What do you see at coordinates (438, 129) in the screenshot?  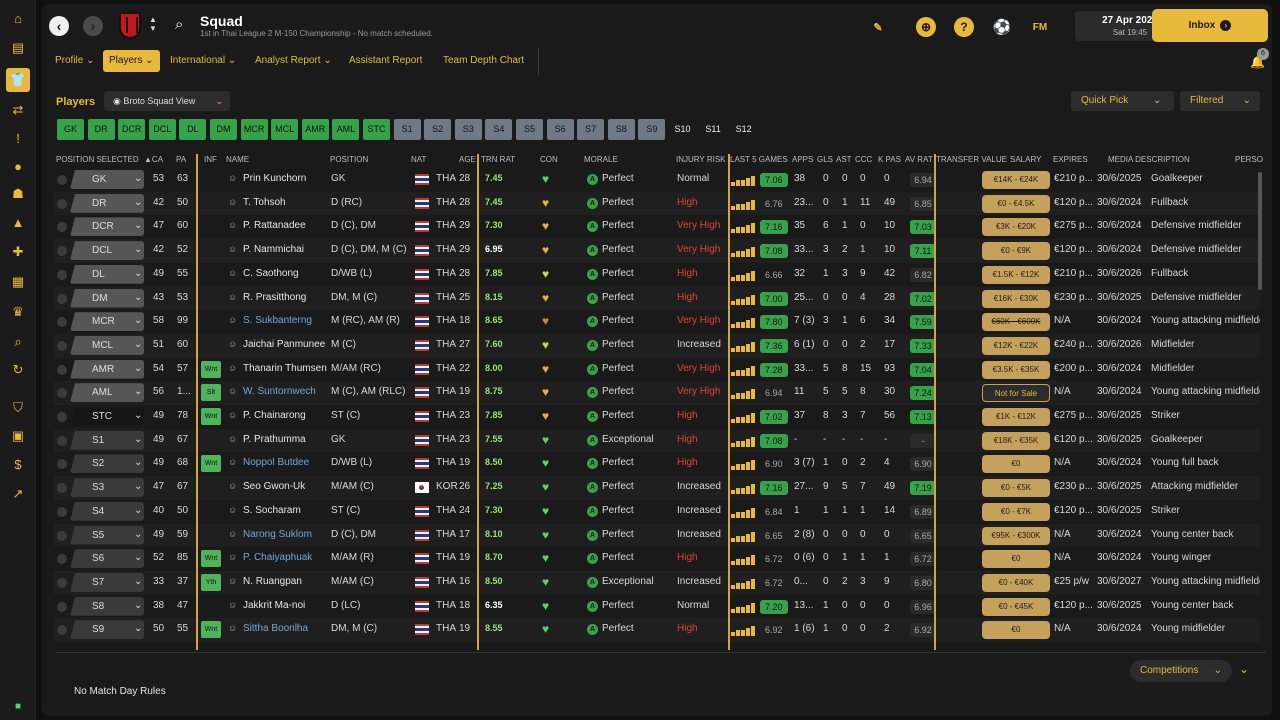 I see `position-slot-s2: S2` at bounding box center [438, 129].